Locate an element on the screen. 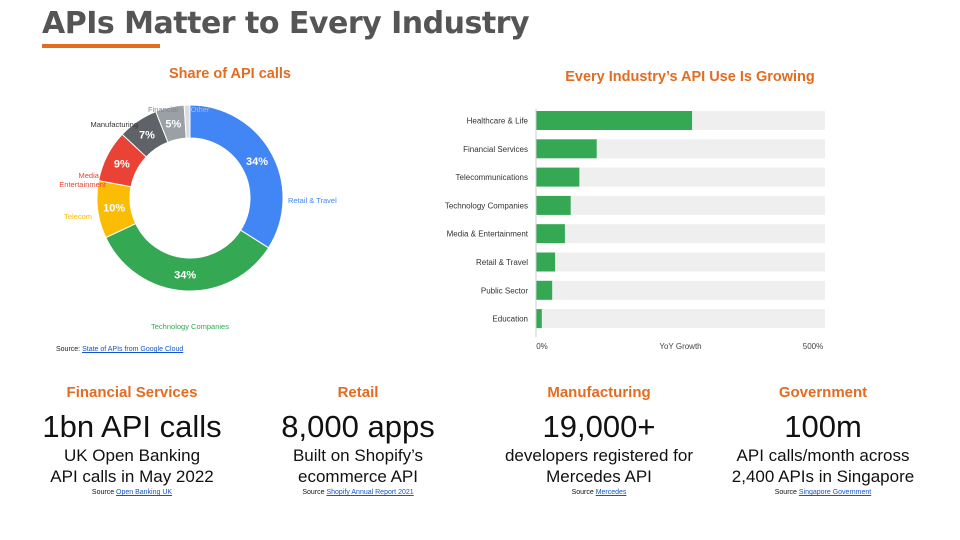  stat-value: 100m is located at coordinates (823, 426).